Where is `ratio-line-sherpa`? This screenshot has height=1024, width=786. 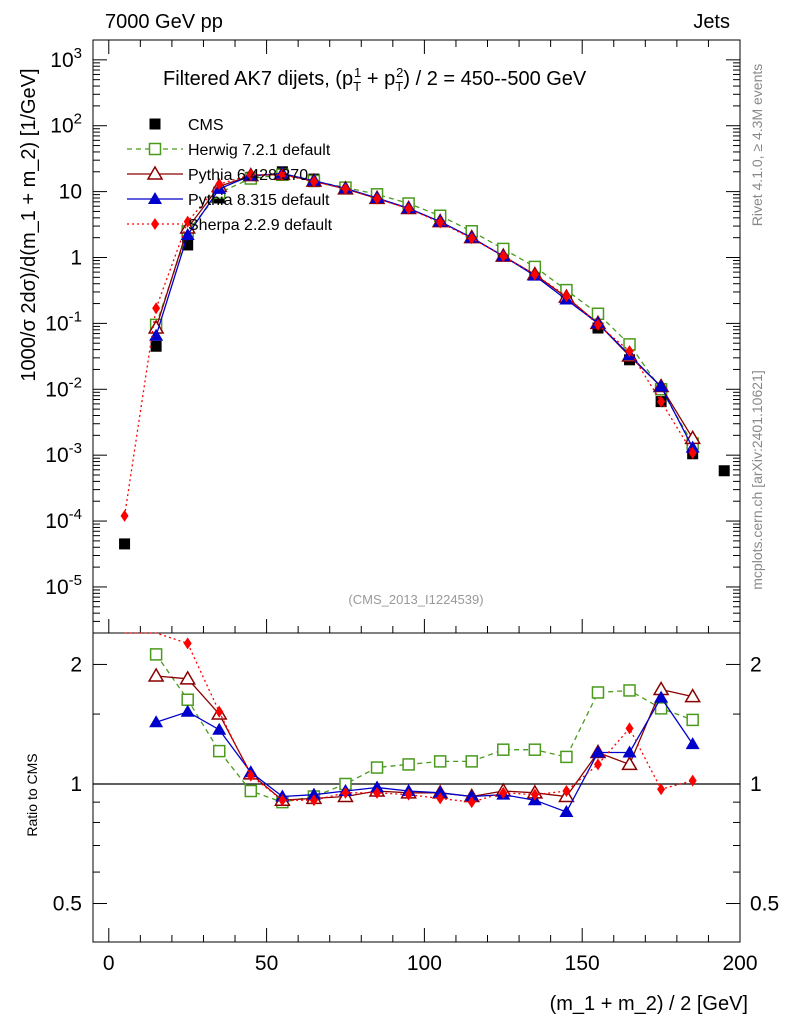
ratio-line-sherpa is located at coordinates (408, 717).